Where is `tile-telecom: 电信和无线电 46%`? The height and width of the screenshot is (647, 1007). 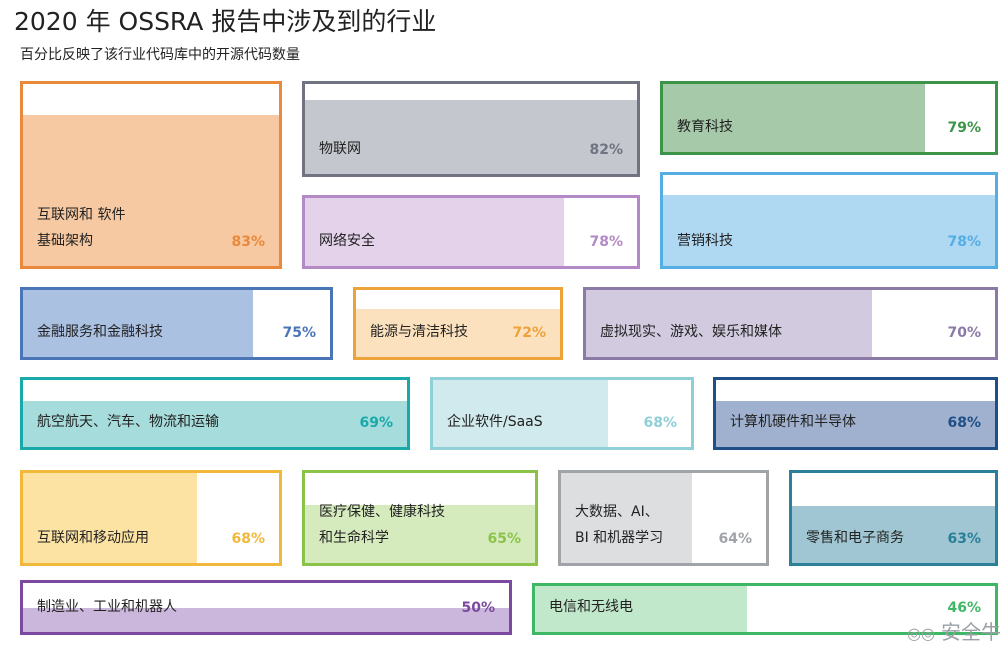 tile-telecom: 电信和无线电 46% is located at coordinates (765, 609).